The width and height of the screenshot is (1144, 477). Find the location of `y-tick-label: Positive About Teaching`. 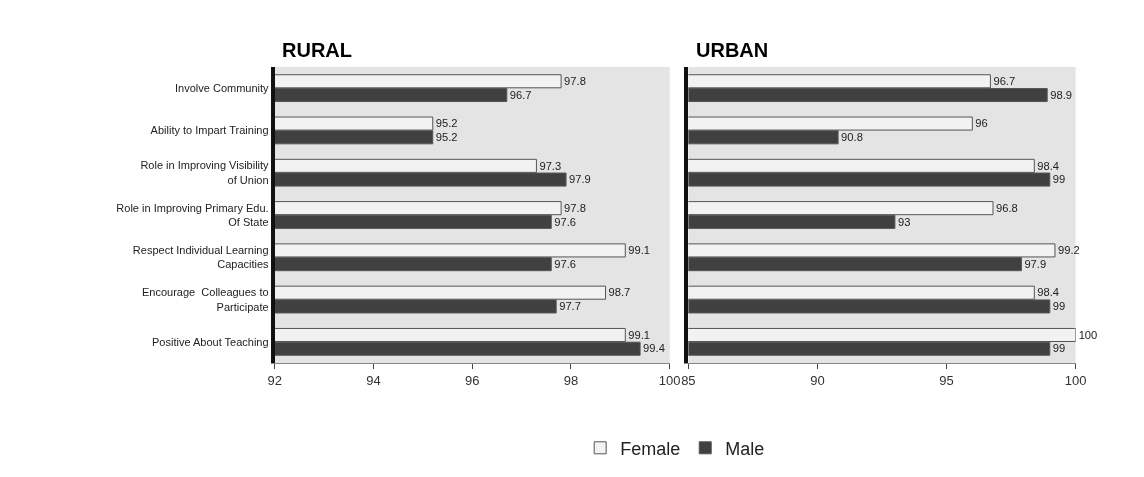

y-tick-label: Positive About Teaching is located at coordinates (210, 341).